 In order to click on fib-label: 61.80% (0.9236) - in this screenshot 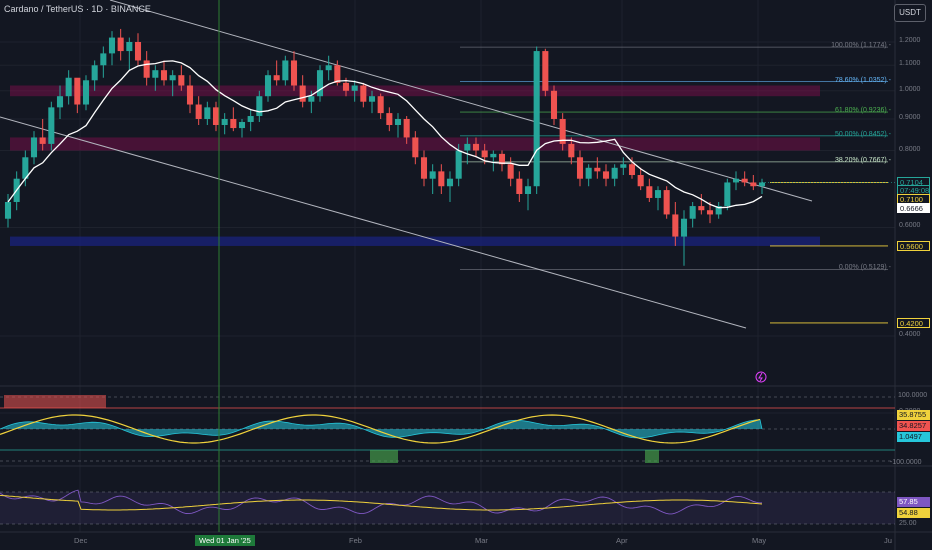, I will do `click(862, 111)`.